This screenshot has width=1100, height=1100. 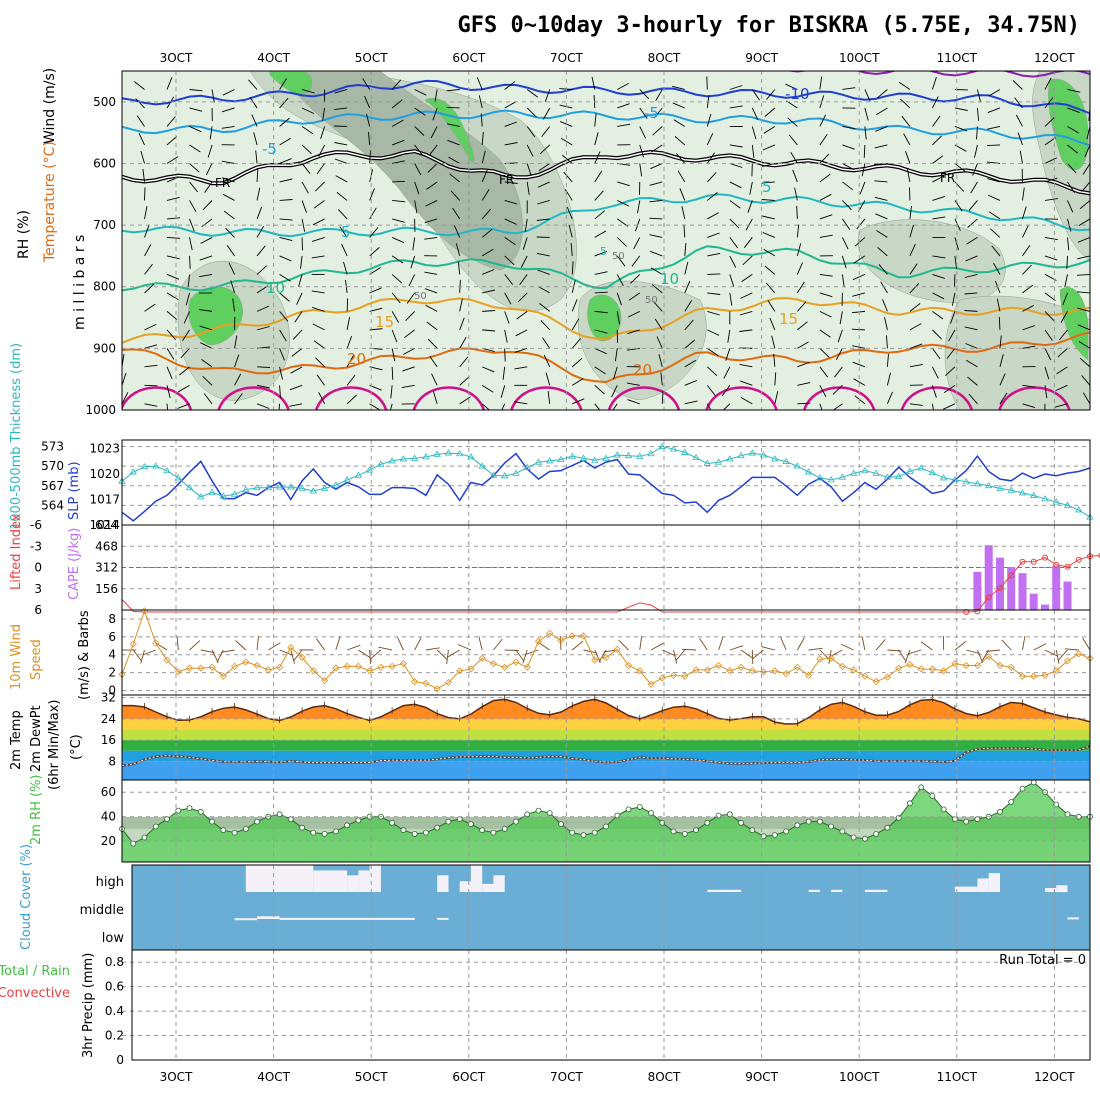 I want to click on tick-label: 500, so click(x=104, y=102).